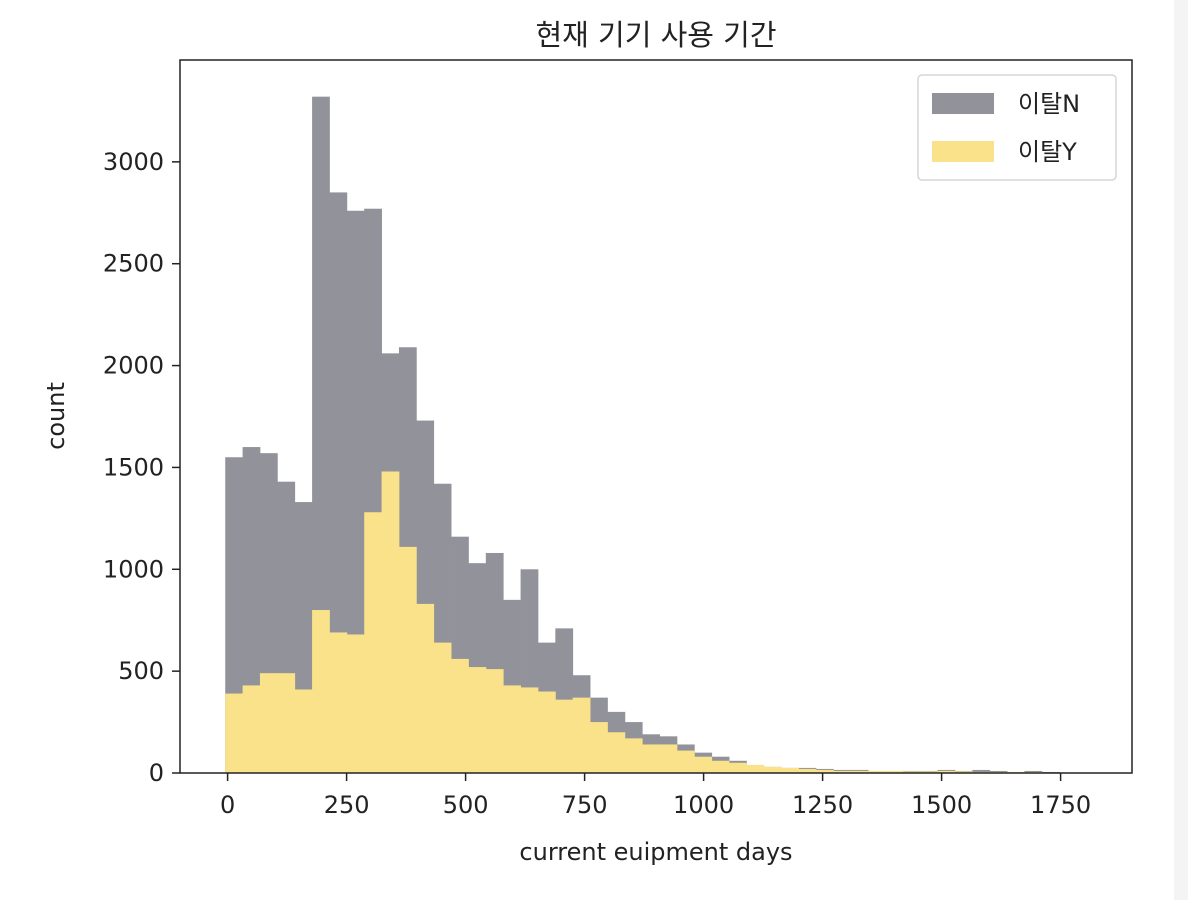  Describe the element at coordinates (227, 805) in the screenshot. I see `x-tick-label: 0` at that location.